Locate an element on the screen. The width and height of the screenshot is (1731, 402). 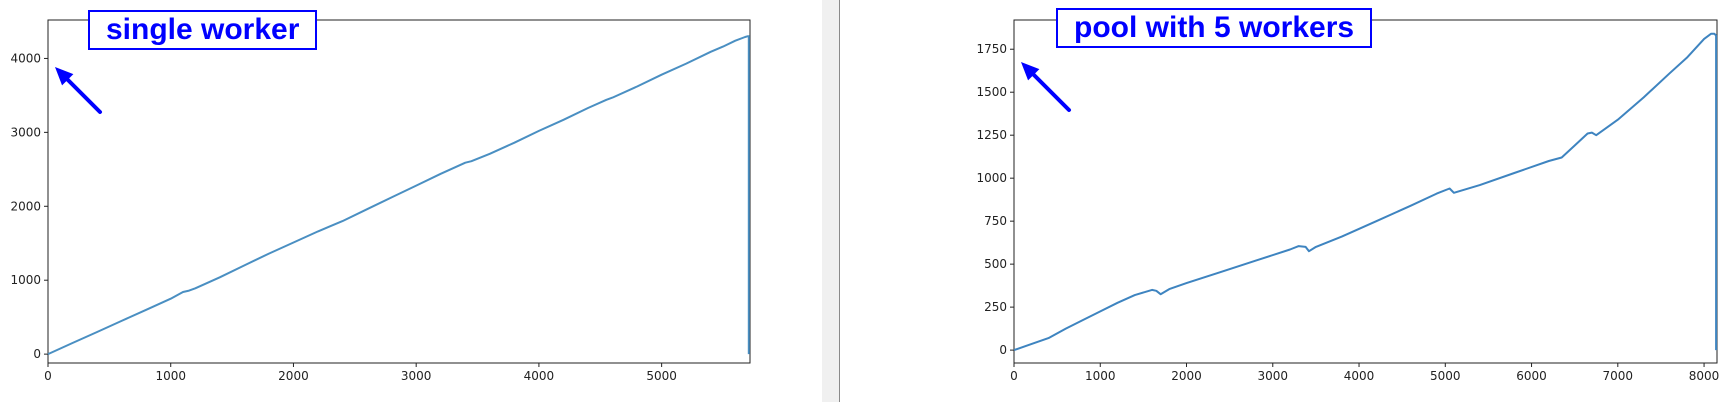
y-tick-label: 750 is located at coordinates (995, 221).